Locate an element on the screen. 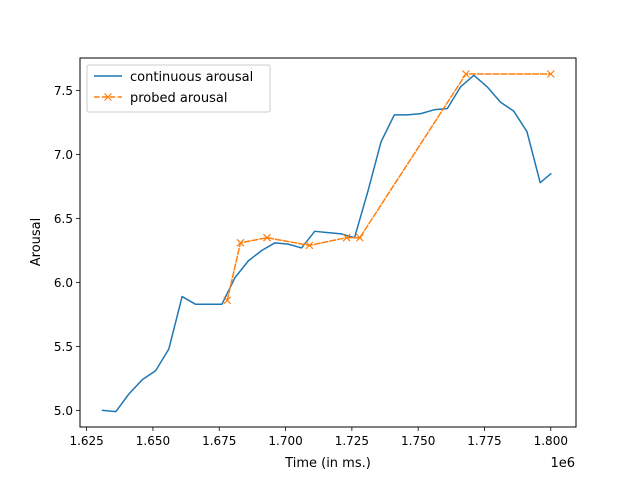  x-axis-label: Time (in ms.) is located at coordinates (327, 463).